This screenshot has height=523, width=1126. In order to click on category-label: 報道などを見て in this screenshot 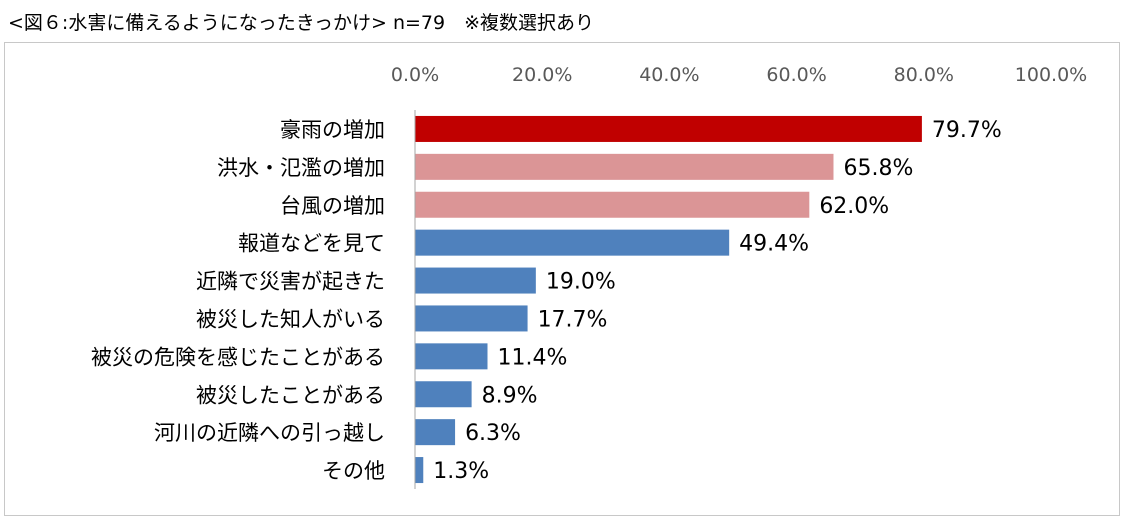, I will do `click(311, 244)`.